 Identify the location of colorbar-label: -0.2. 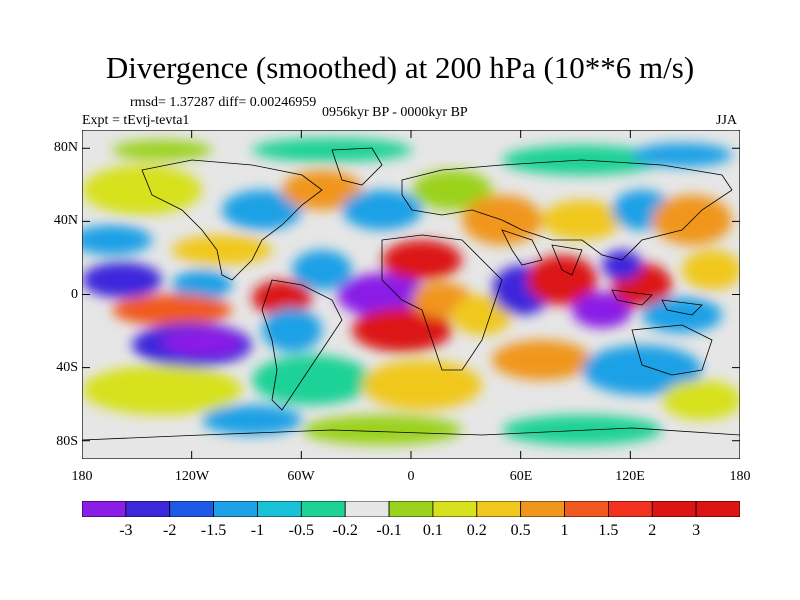
(345, 530).